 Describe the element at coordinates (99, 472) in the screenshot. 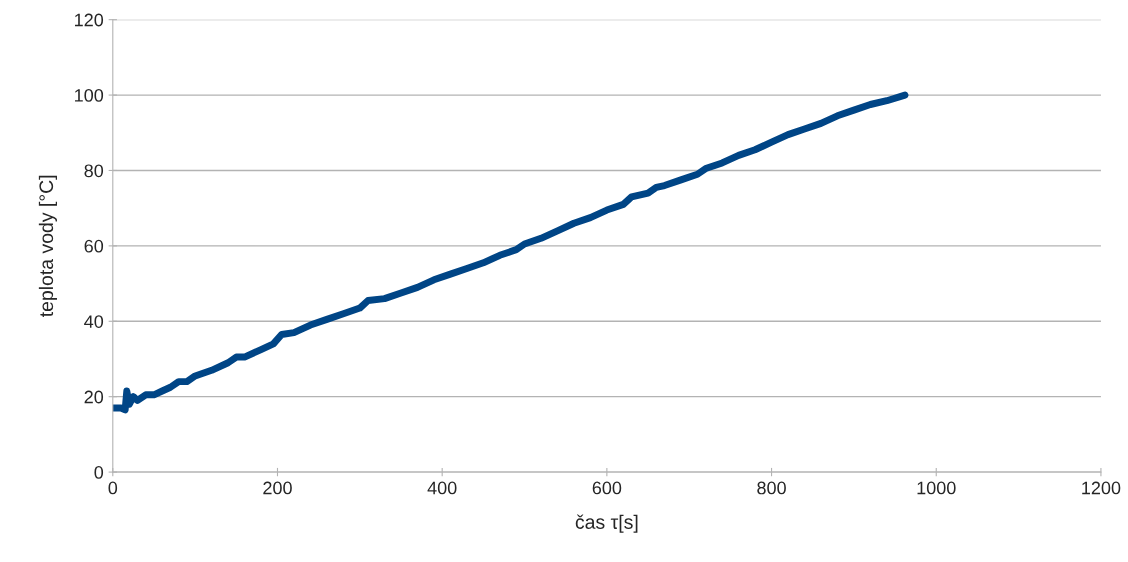

I see `y-tick-label: 0` at that location.